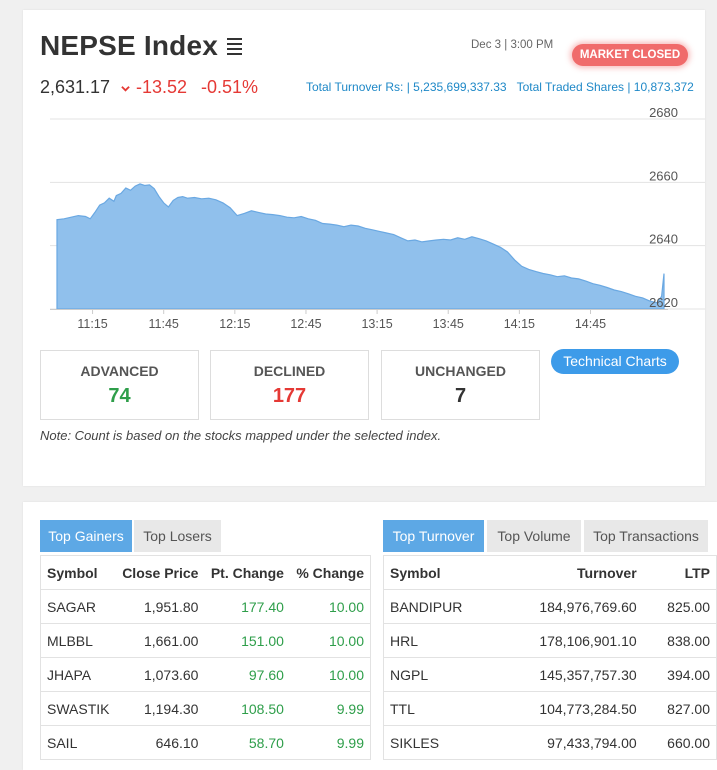 This screenshot has width=717, height=770. I want to click on cell-ltp: 825.00, so click(679, 606).